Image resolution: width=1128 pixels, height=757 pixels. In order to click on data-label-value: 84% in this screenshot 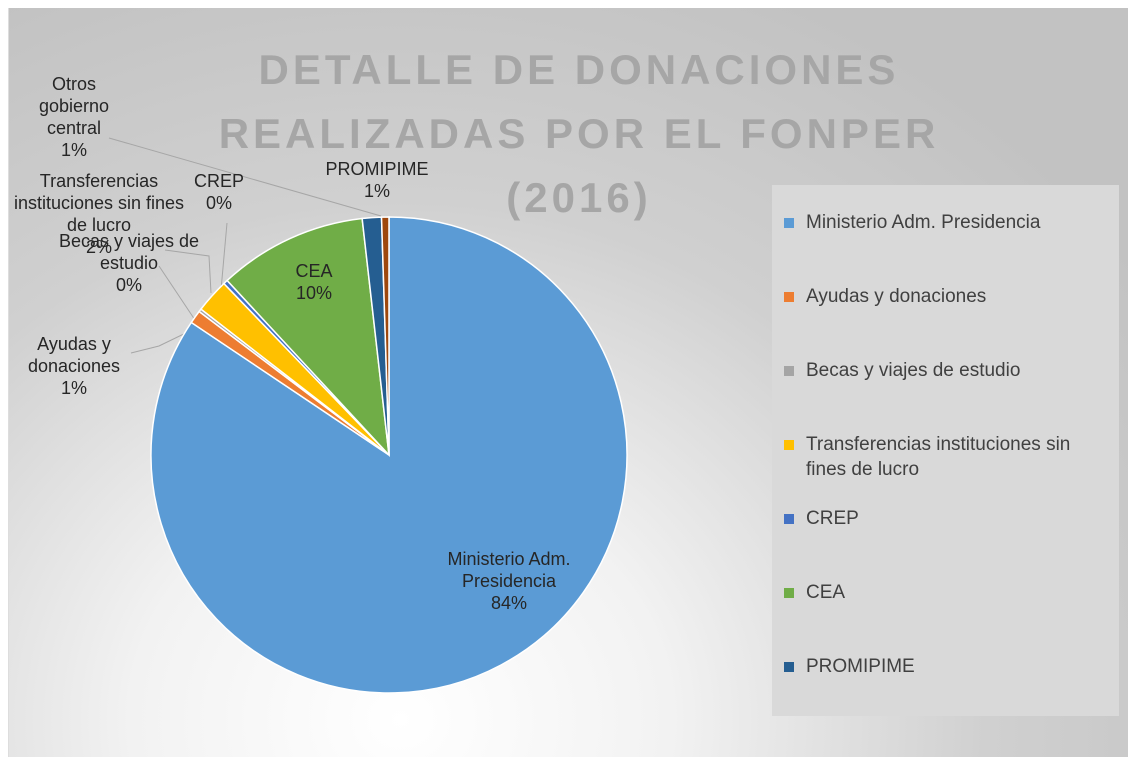, I will do `click(509, 603)`.